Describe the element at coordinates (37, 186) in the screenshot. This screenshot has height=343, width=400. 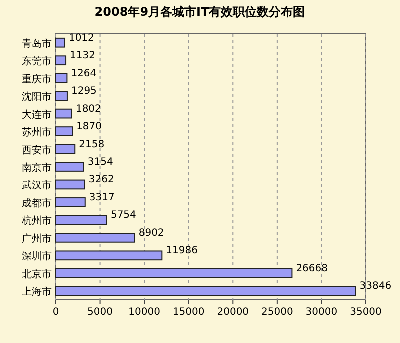
I see `y-tick-label: 武汉市` at that location.